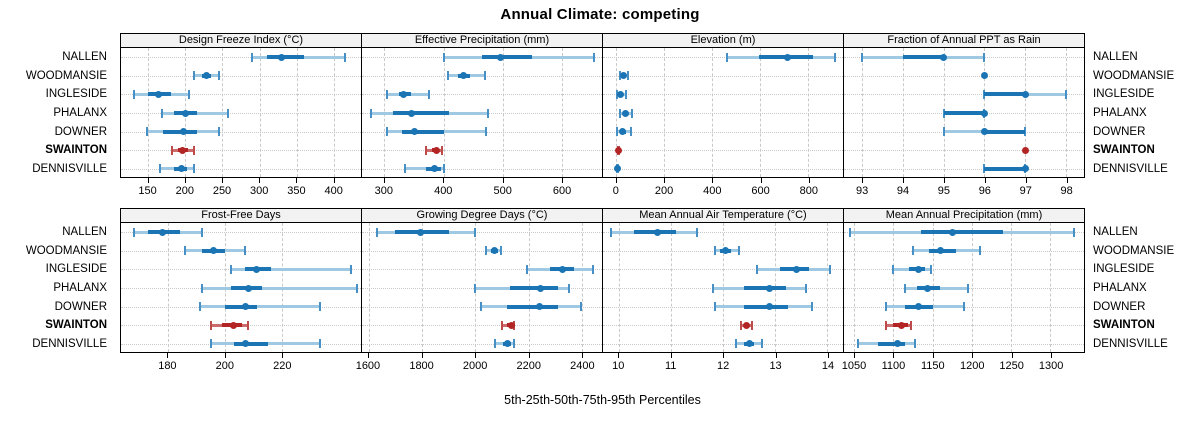 The height and width of the screenshot is (425, 1200). I want to click on axis-tick-label: 250, so click(222, 191).